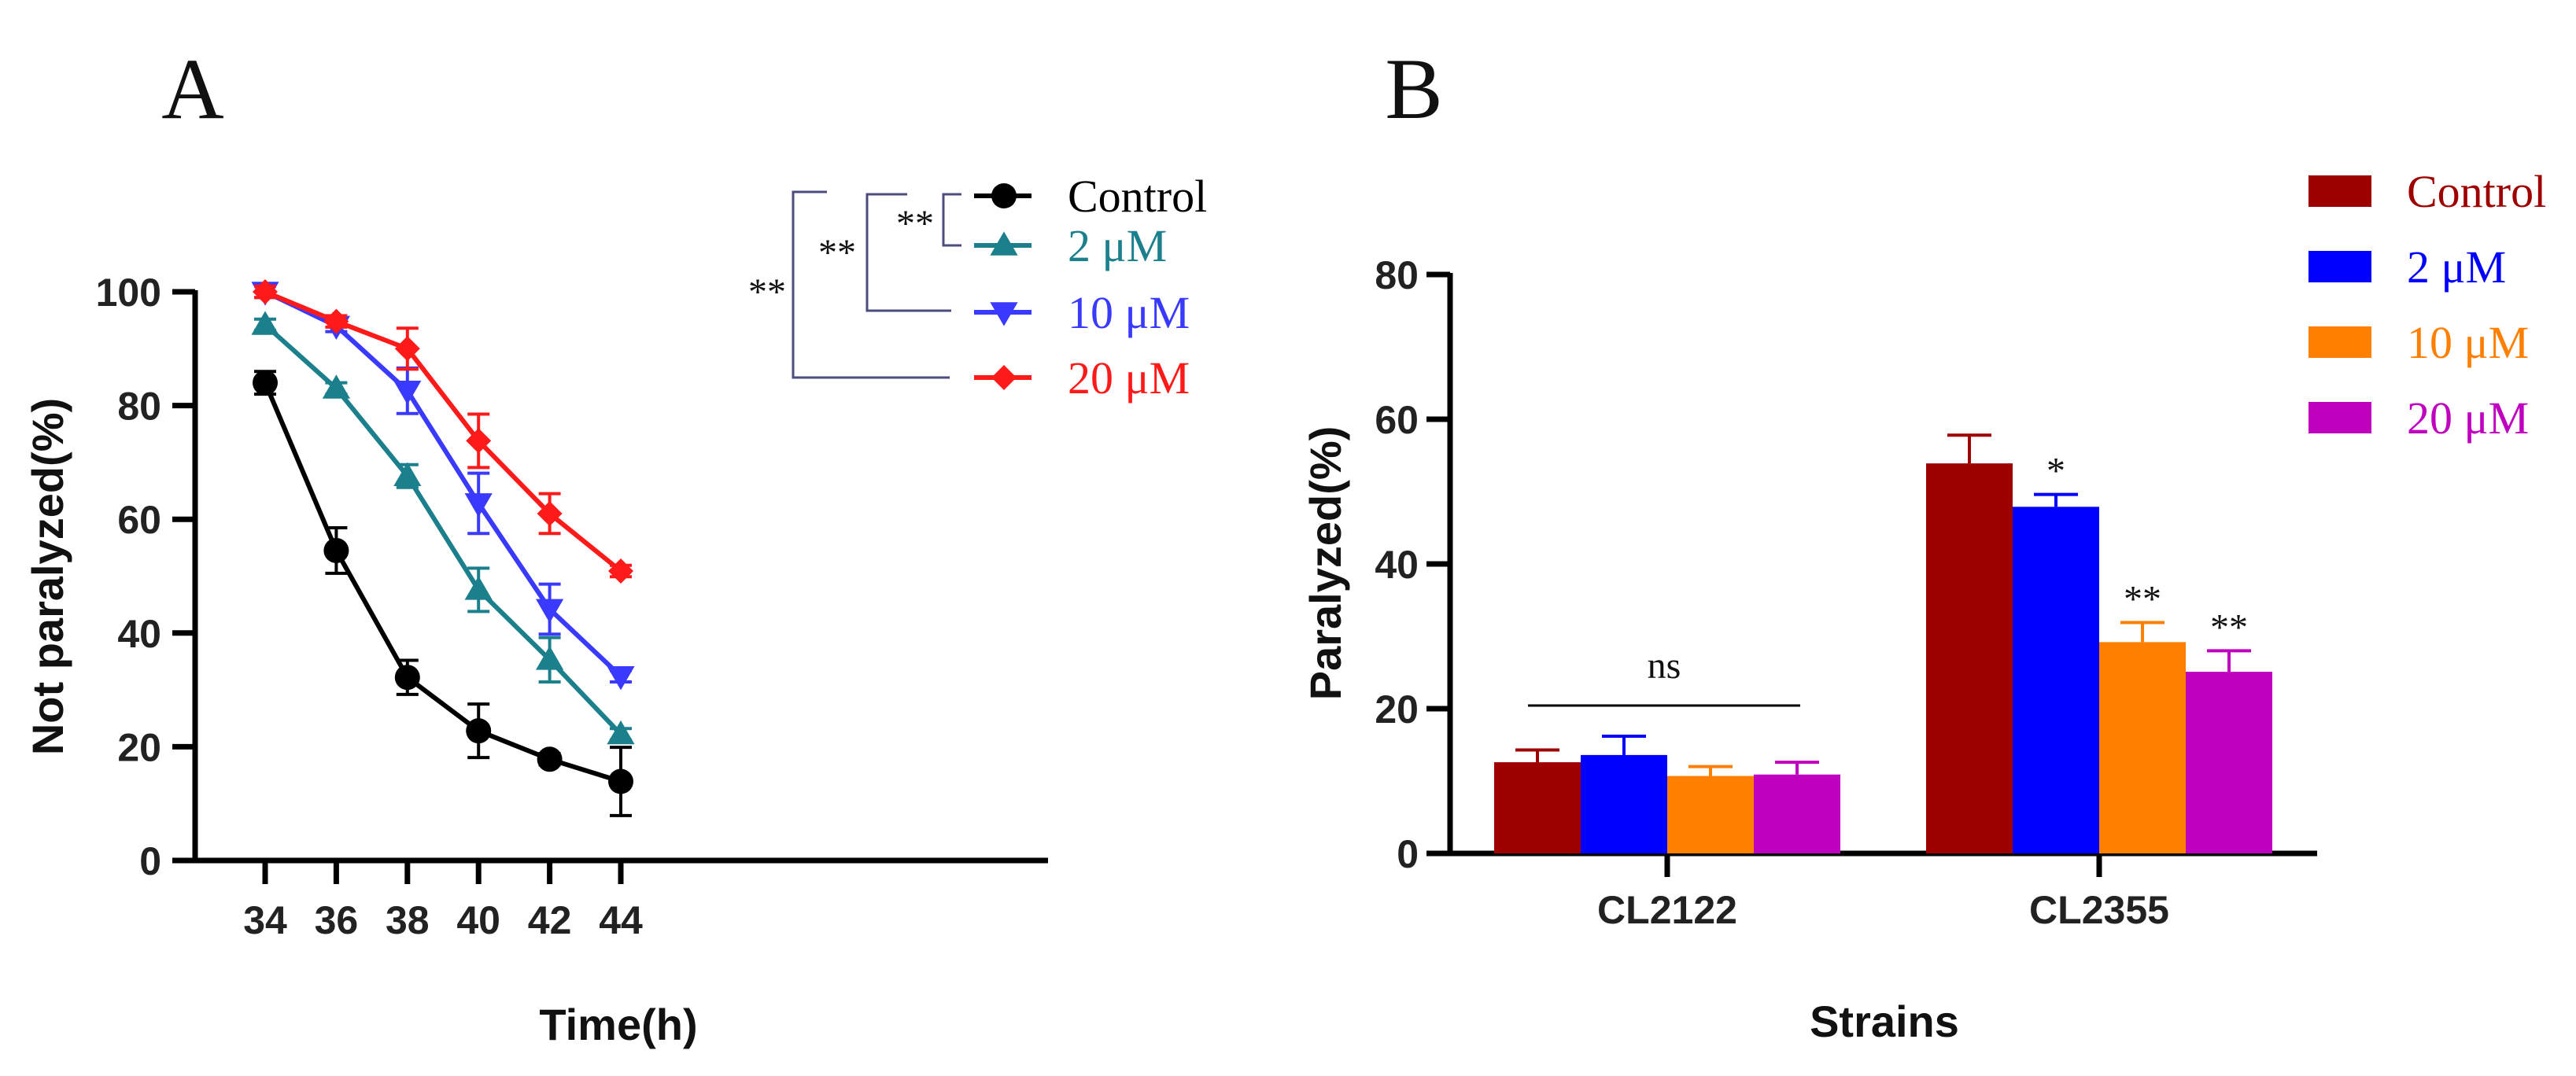 The width and height of the screenshot is (2576, 1076). What do you see at coordinates (1665, 666) in the screenshot?
I see `ns-label: ns` at bounding box center [1665, 666].